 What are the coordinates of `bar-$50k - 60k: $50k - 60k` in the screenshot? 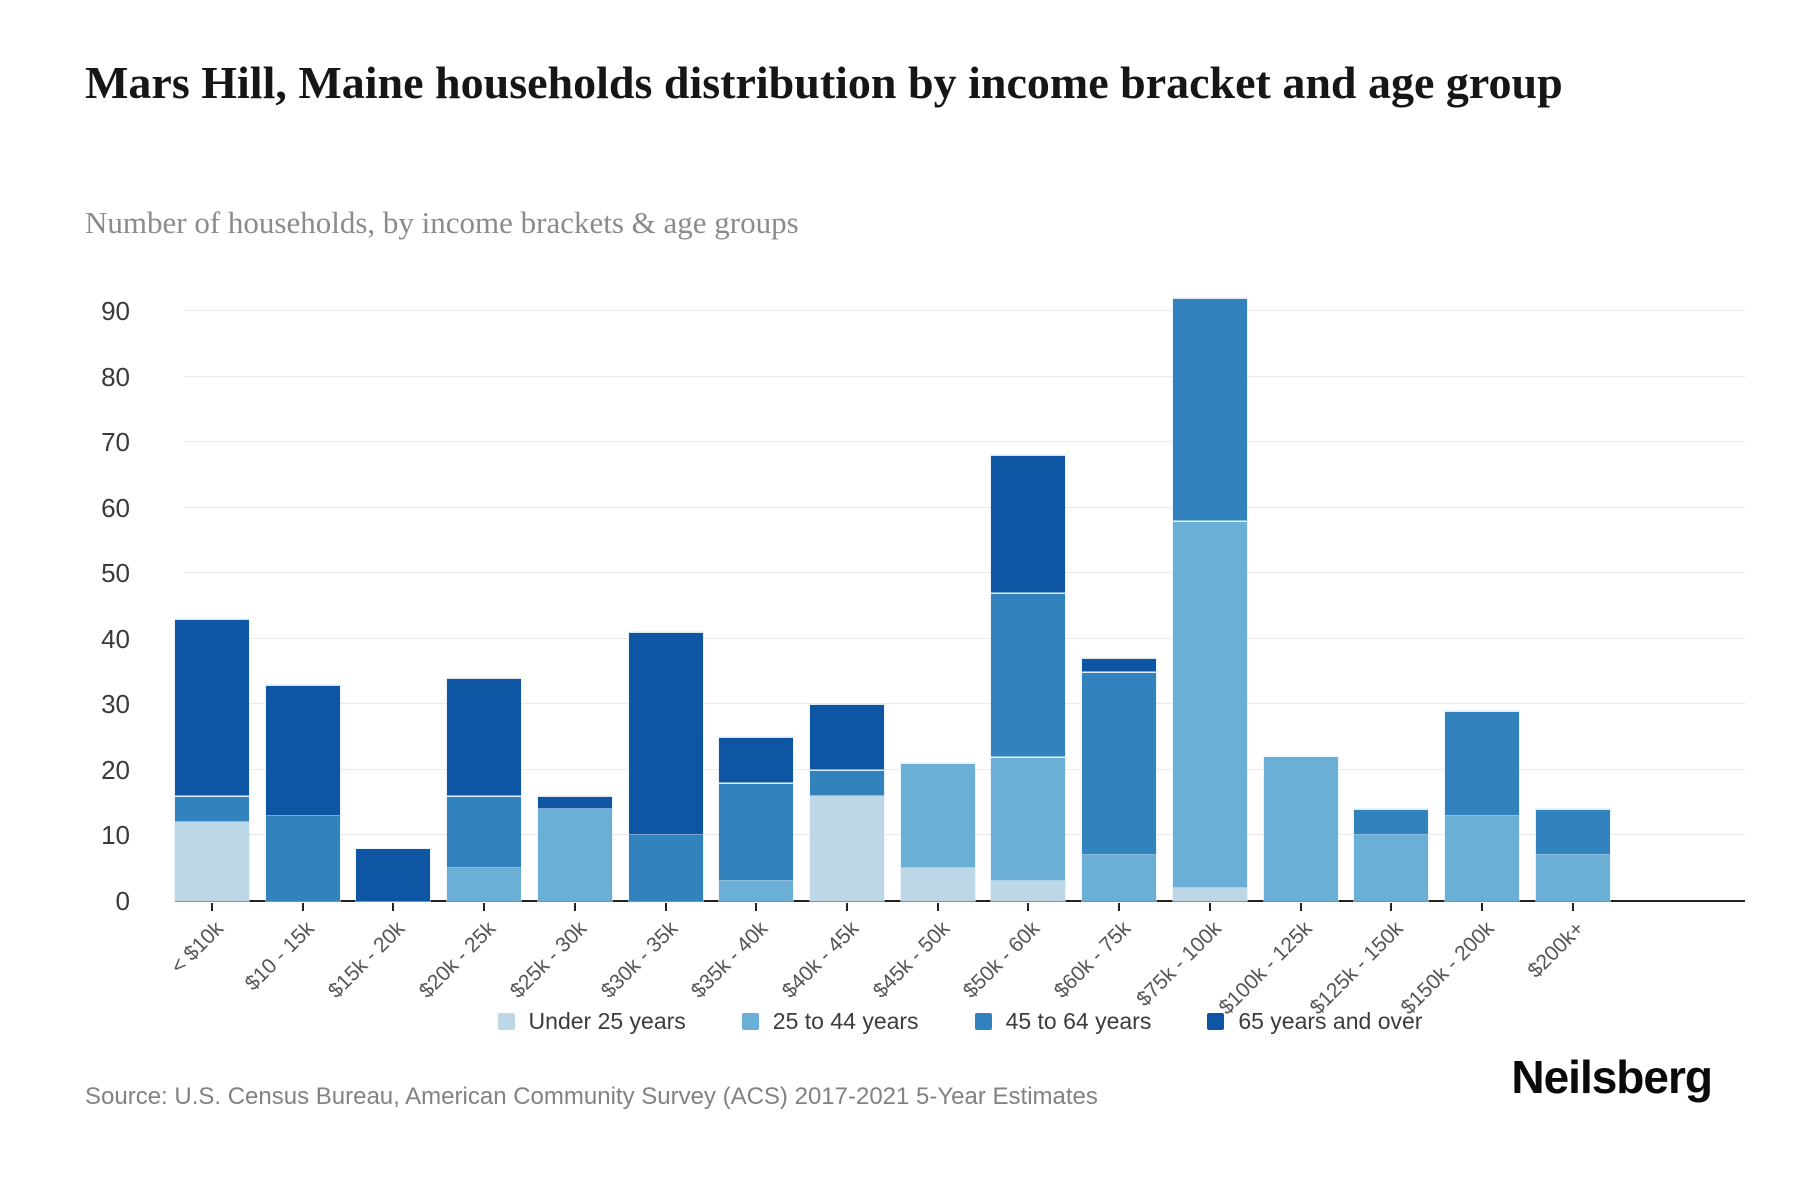 It's located at (1012, 639).